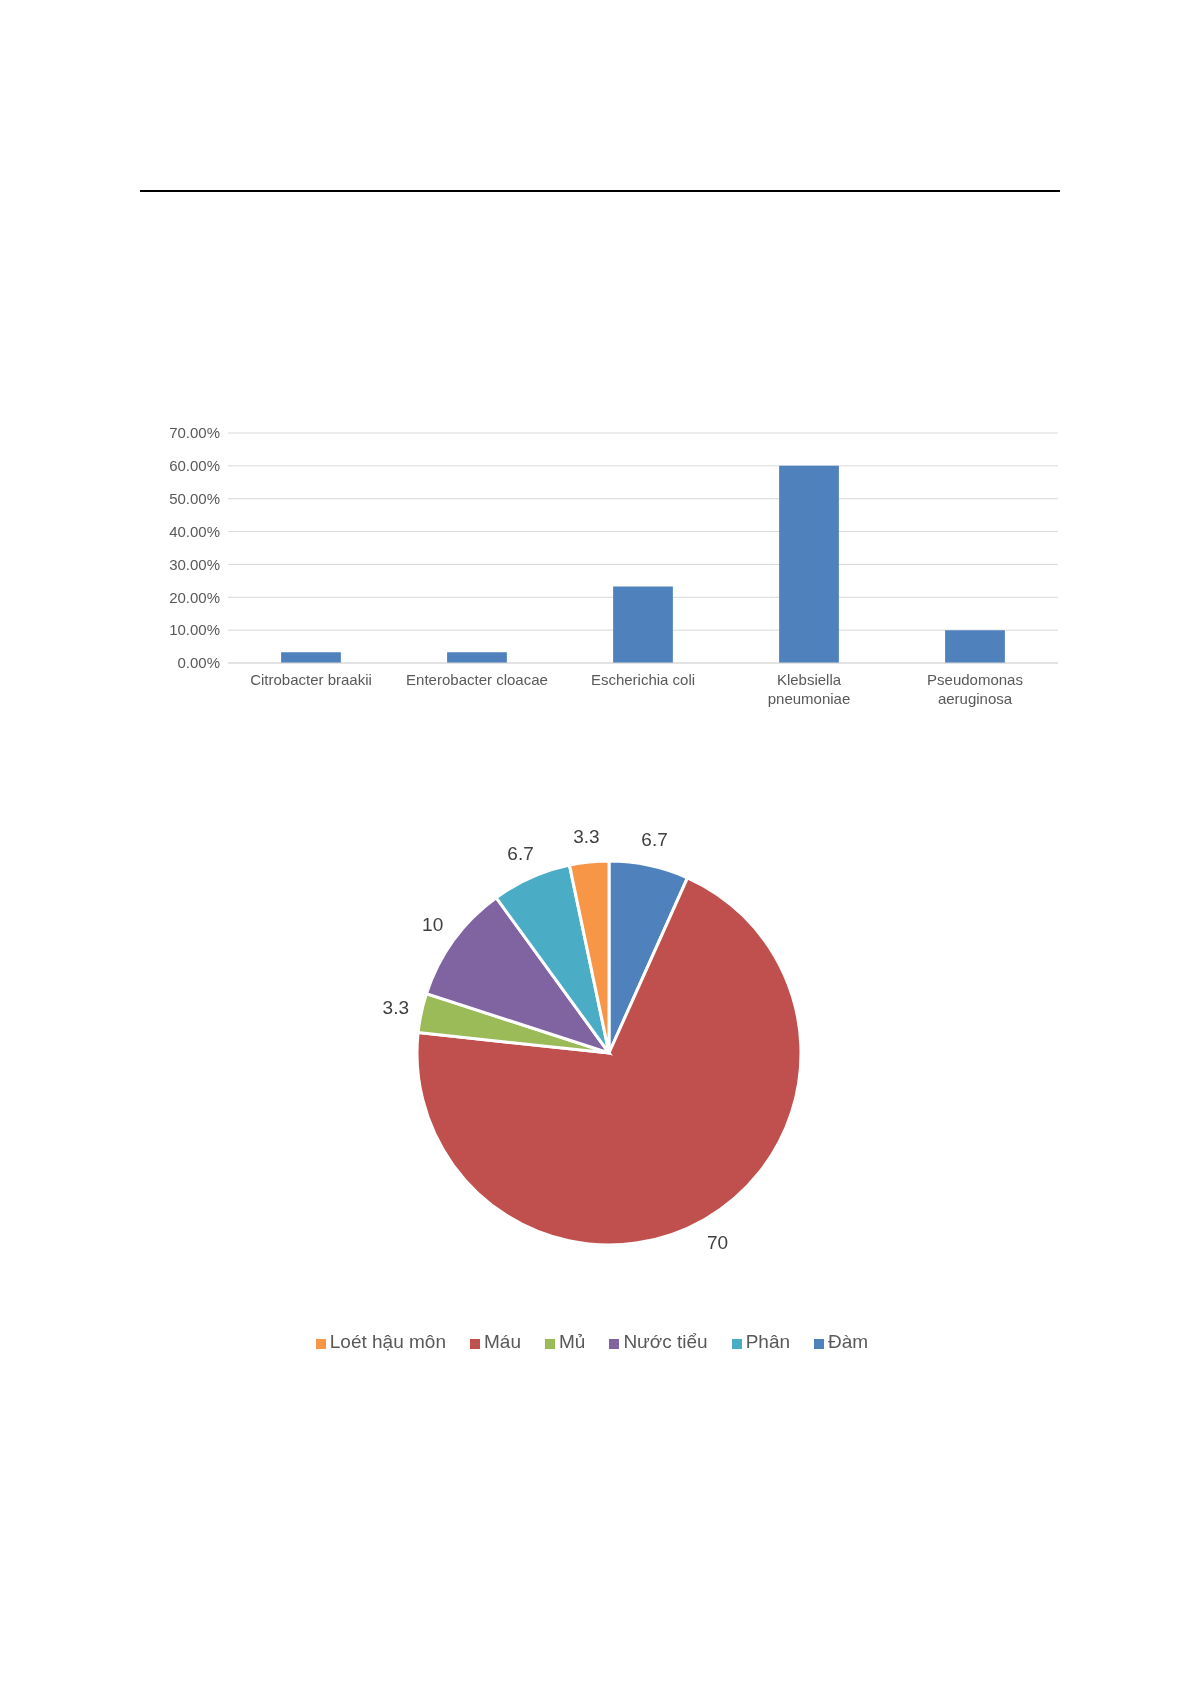  What do you see at coordinates (311, 679) in the screenshot?
I see `x-tick-label: Citrobacter braakii` at bounding box center [311, 679].